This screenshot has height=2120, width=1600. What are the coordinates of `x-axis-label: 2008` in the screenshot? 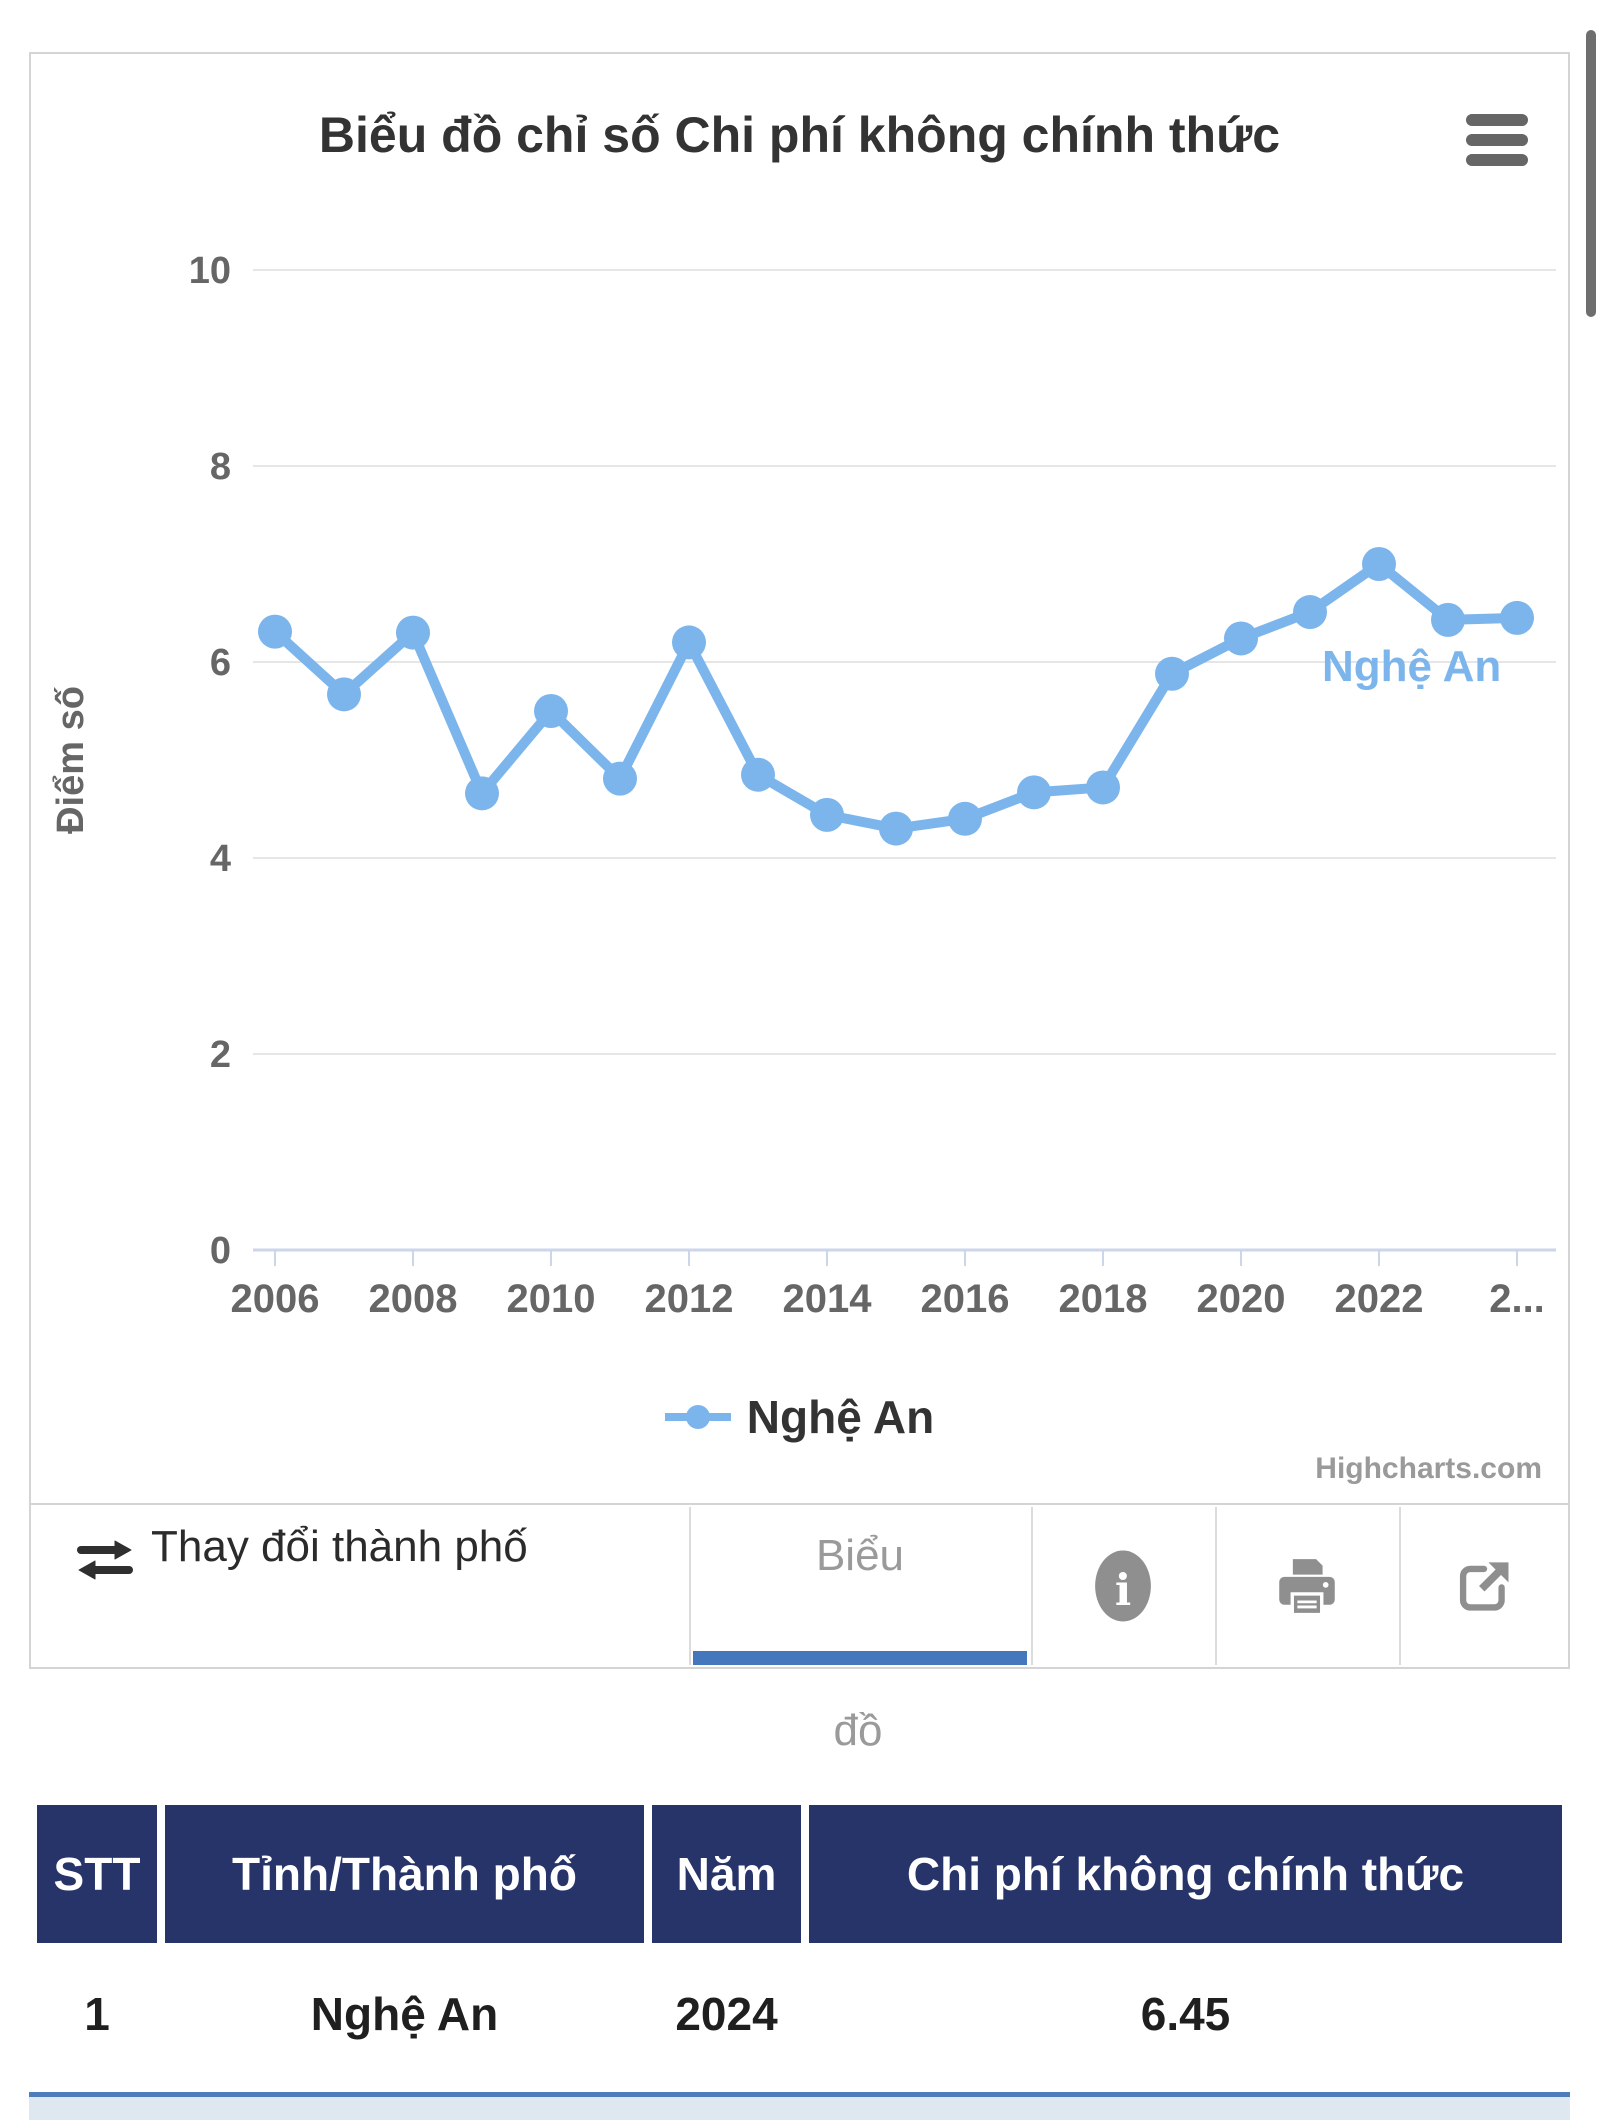 It's located at (413, 1299).